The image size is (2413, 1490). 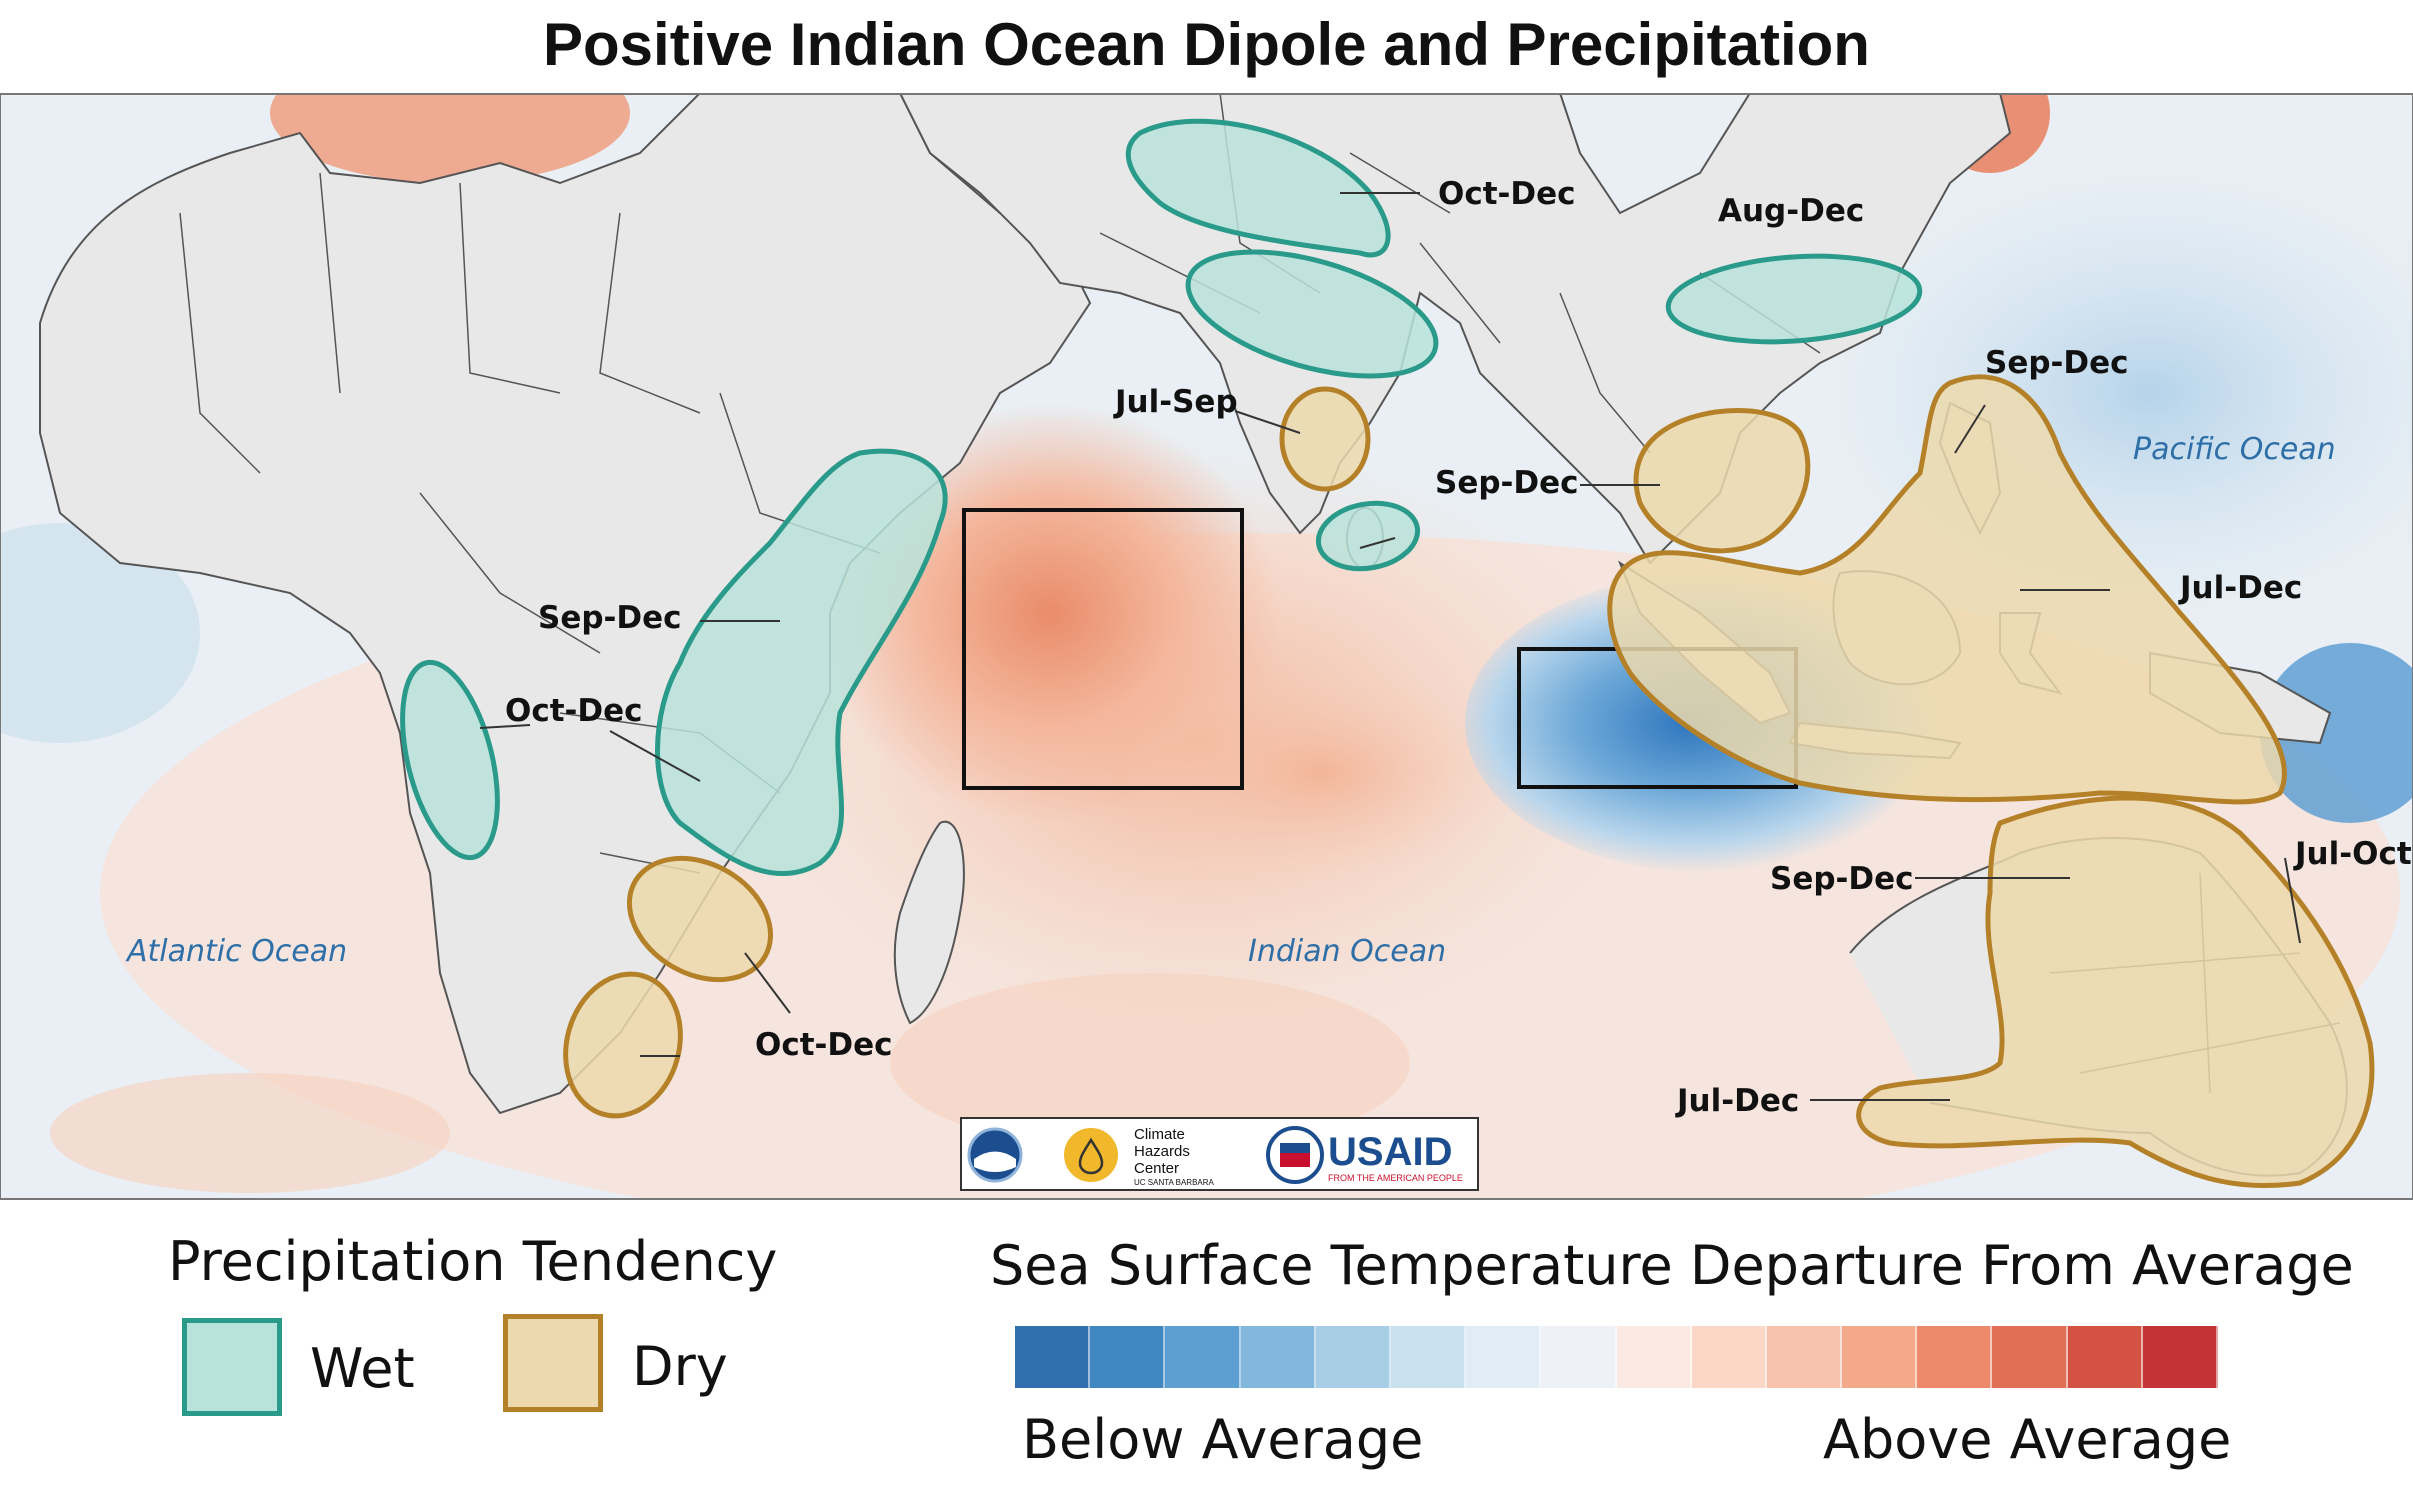 What do you see at coordinates (610, 618) in the screenshot?
I see `label-east-africa: Sep-Dec` at bounding box center [610, 618].